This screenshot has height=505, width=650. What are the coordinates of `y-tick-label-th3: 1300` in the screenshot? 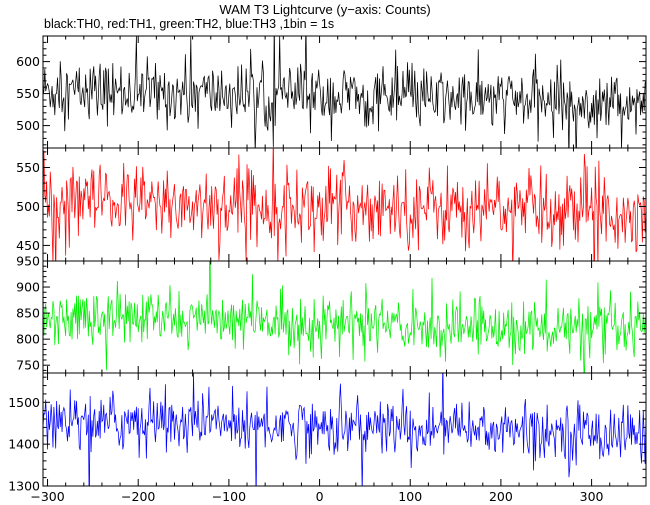 It's located at (24, 486).